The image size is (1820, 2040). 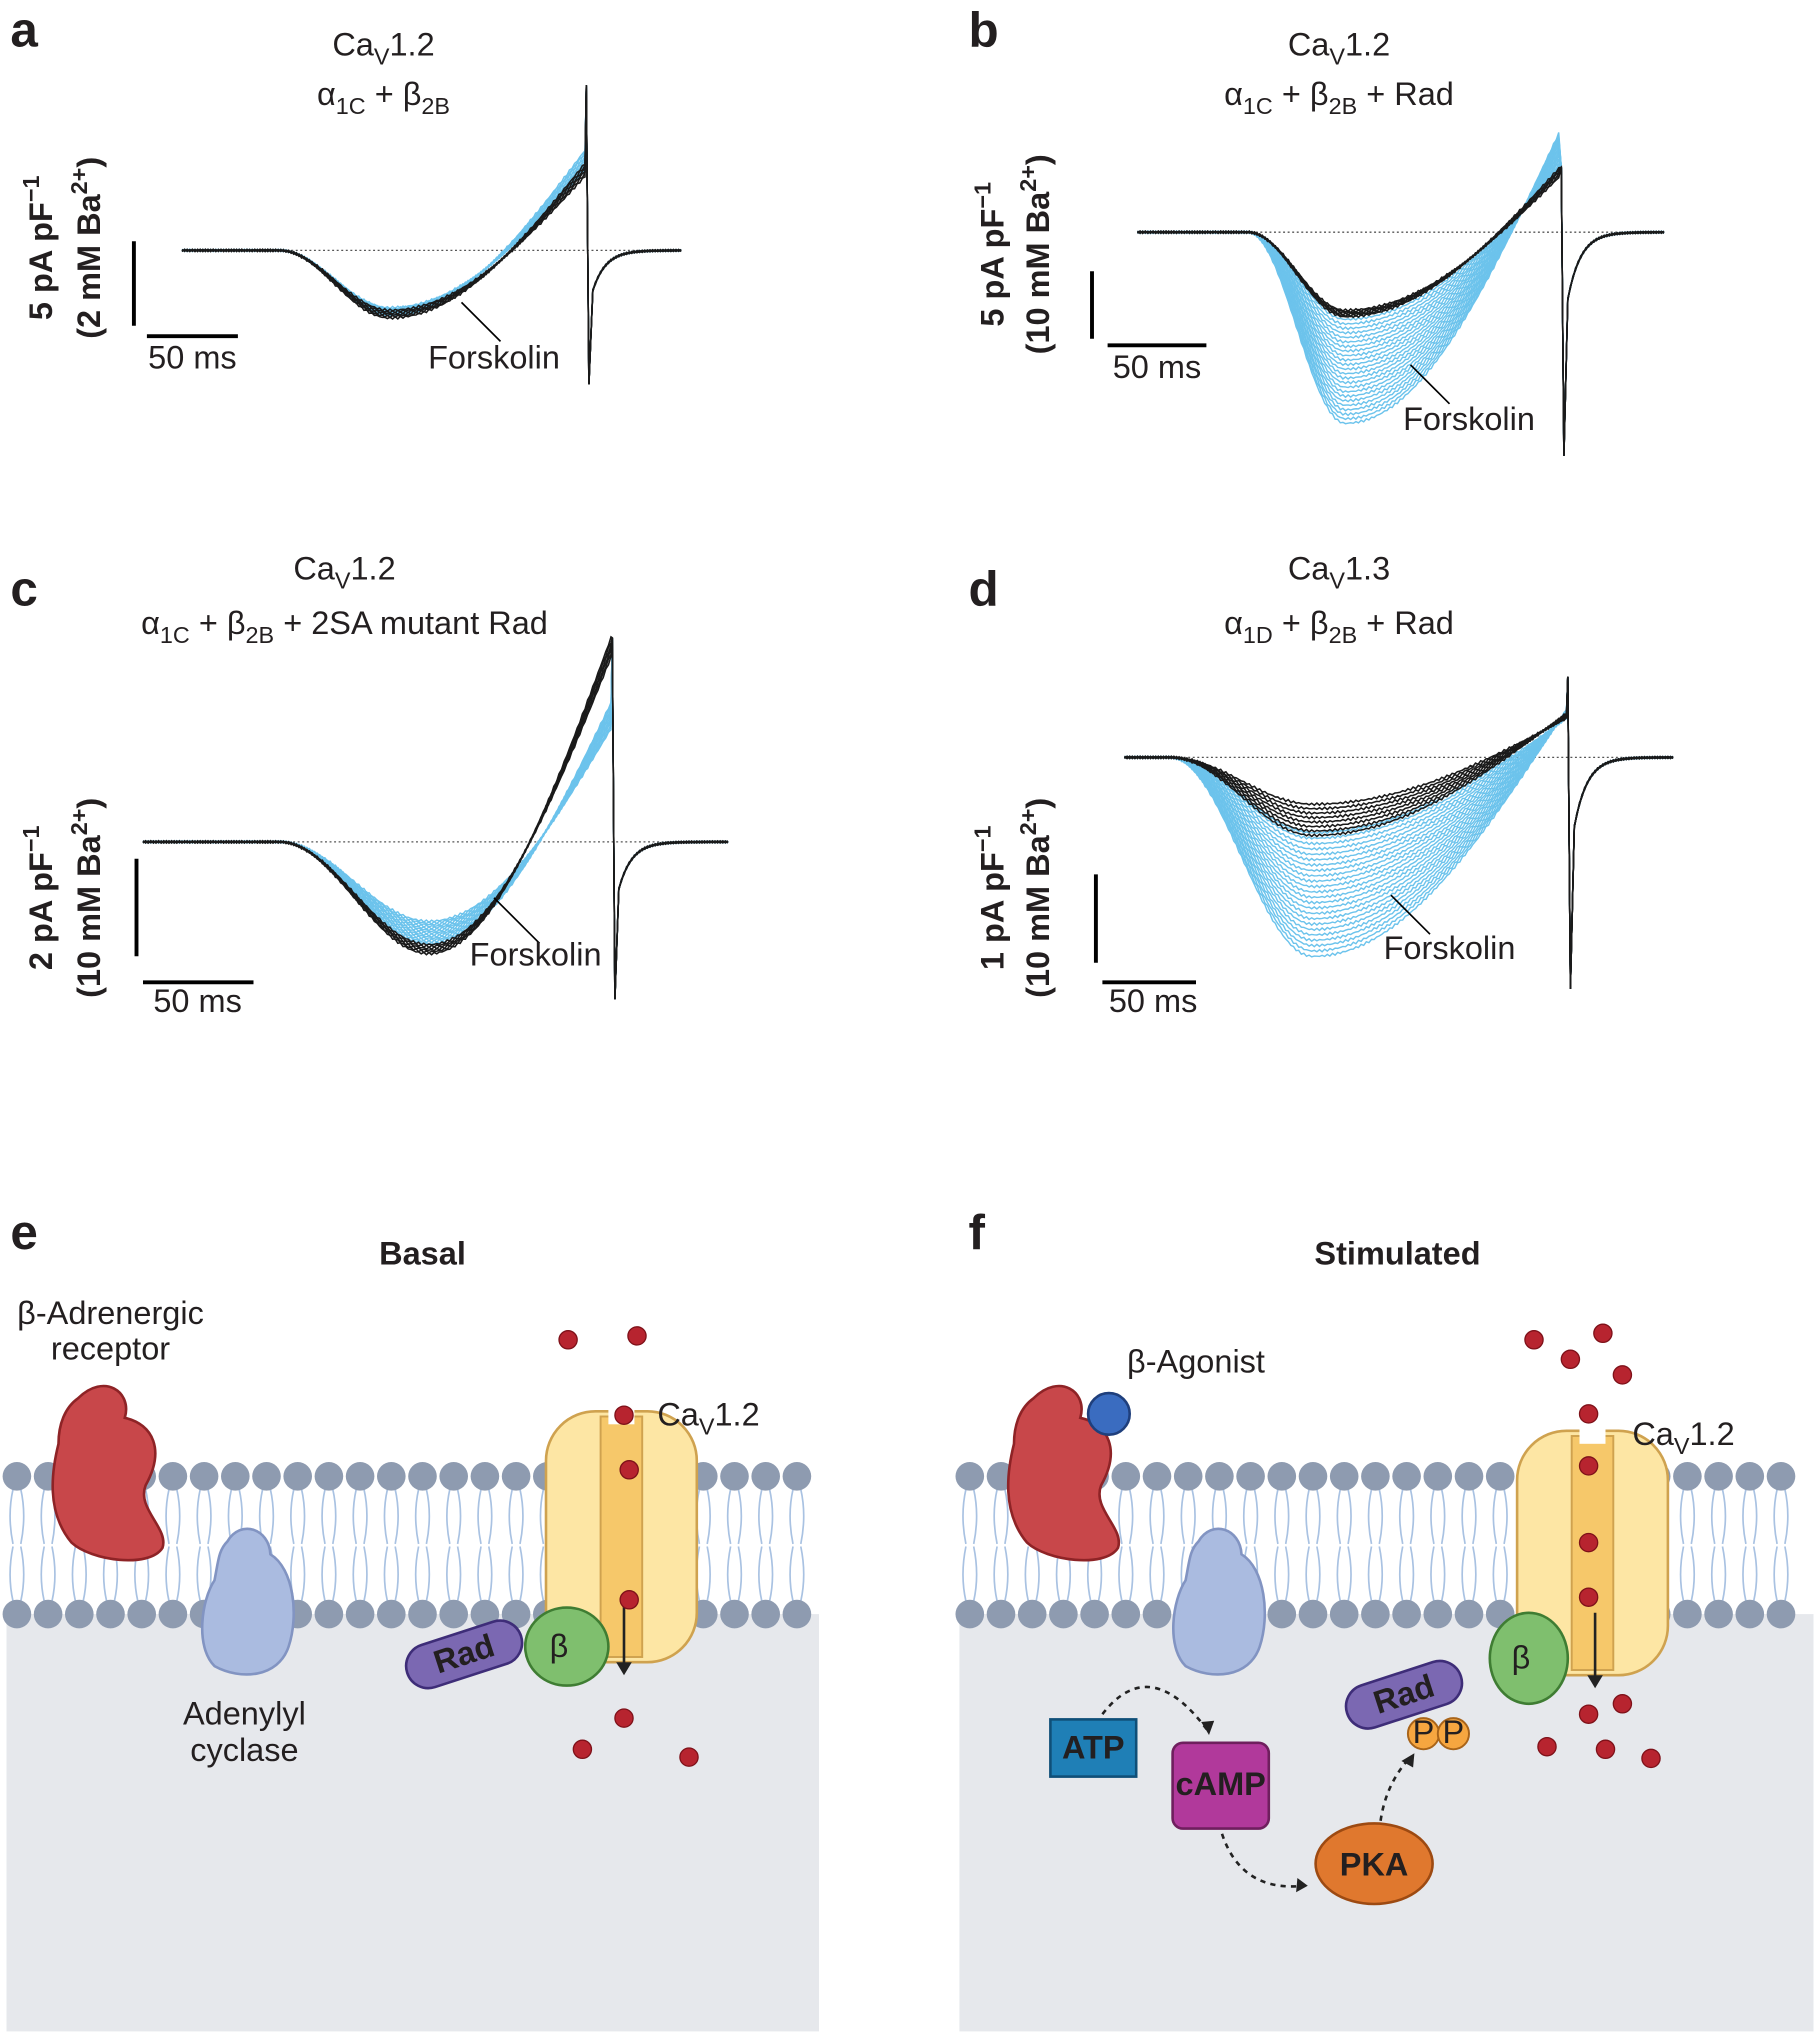 I want to click on panel-title: CaV1.2, so click(x=344, y=571).